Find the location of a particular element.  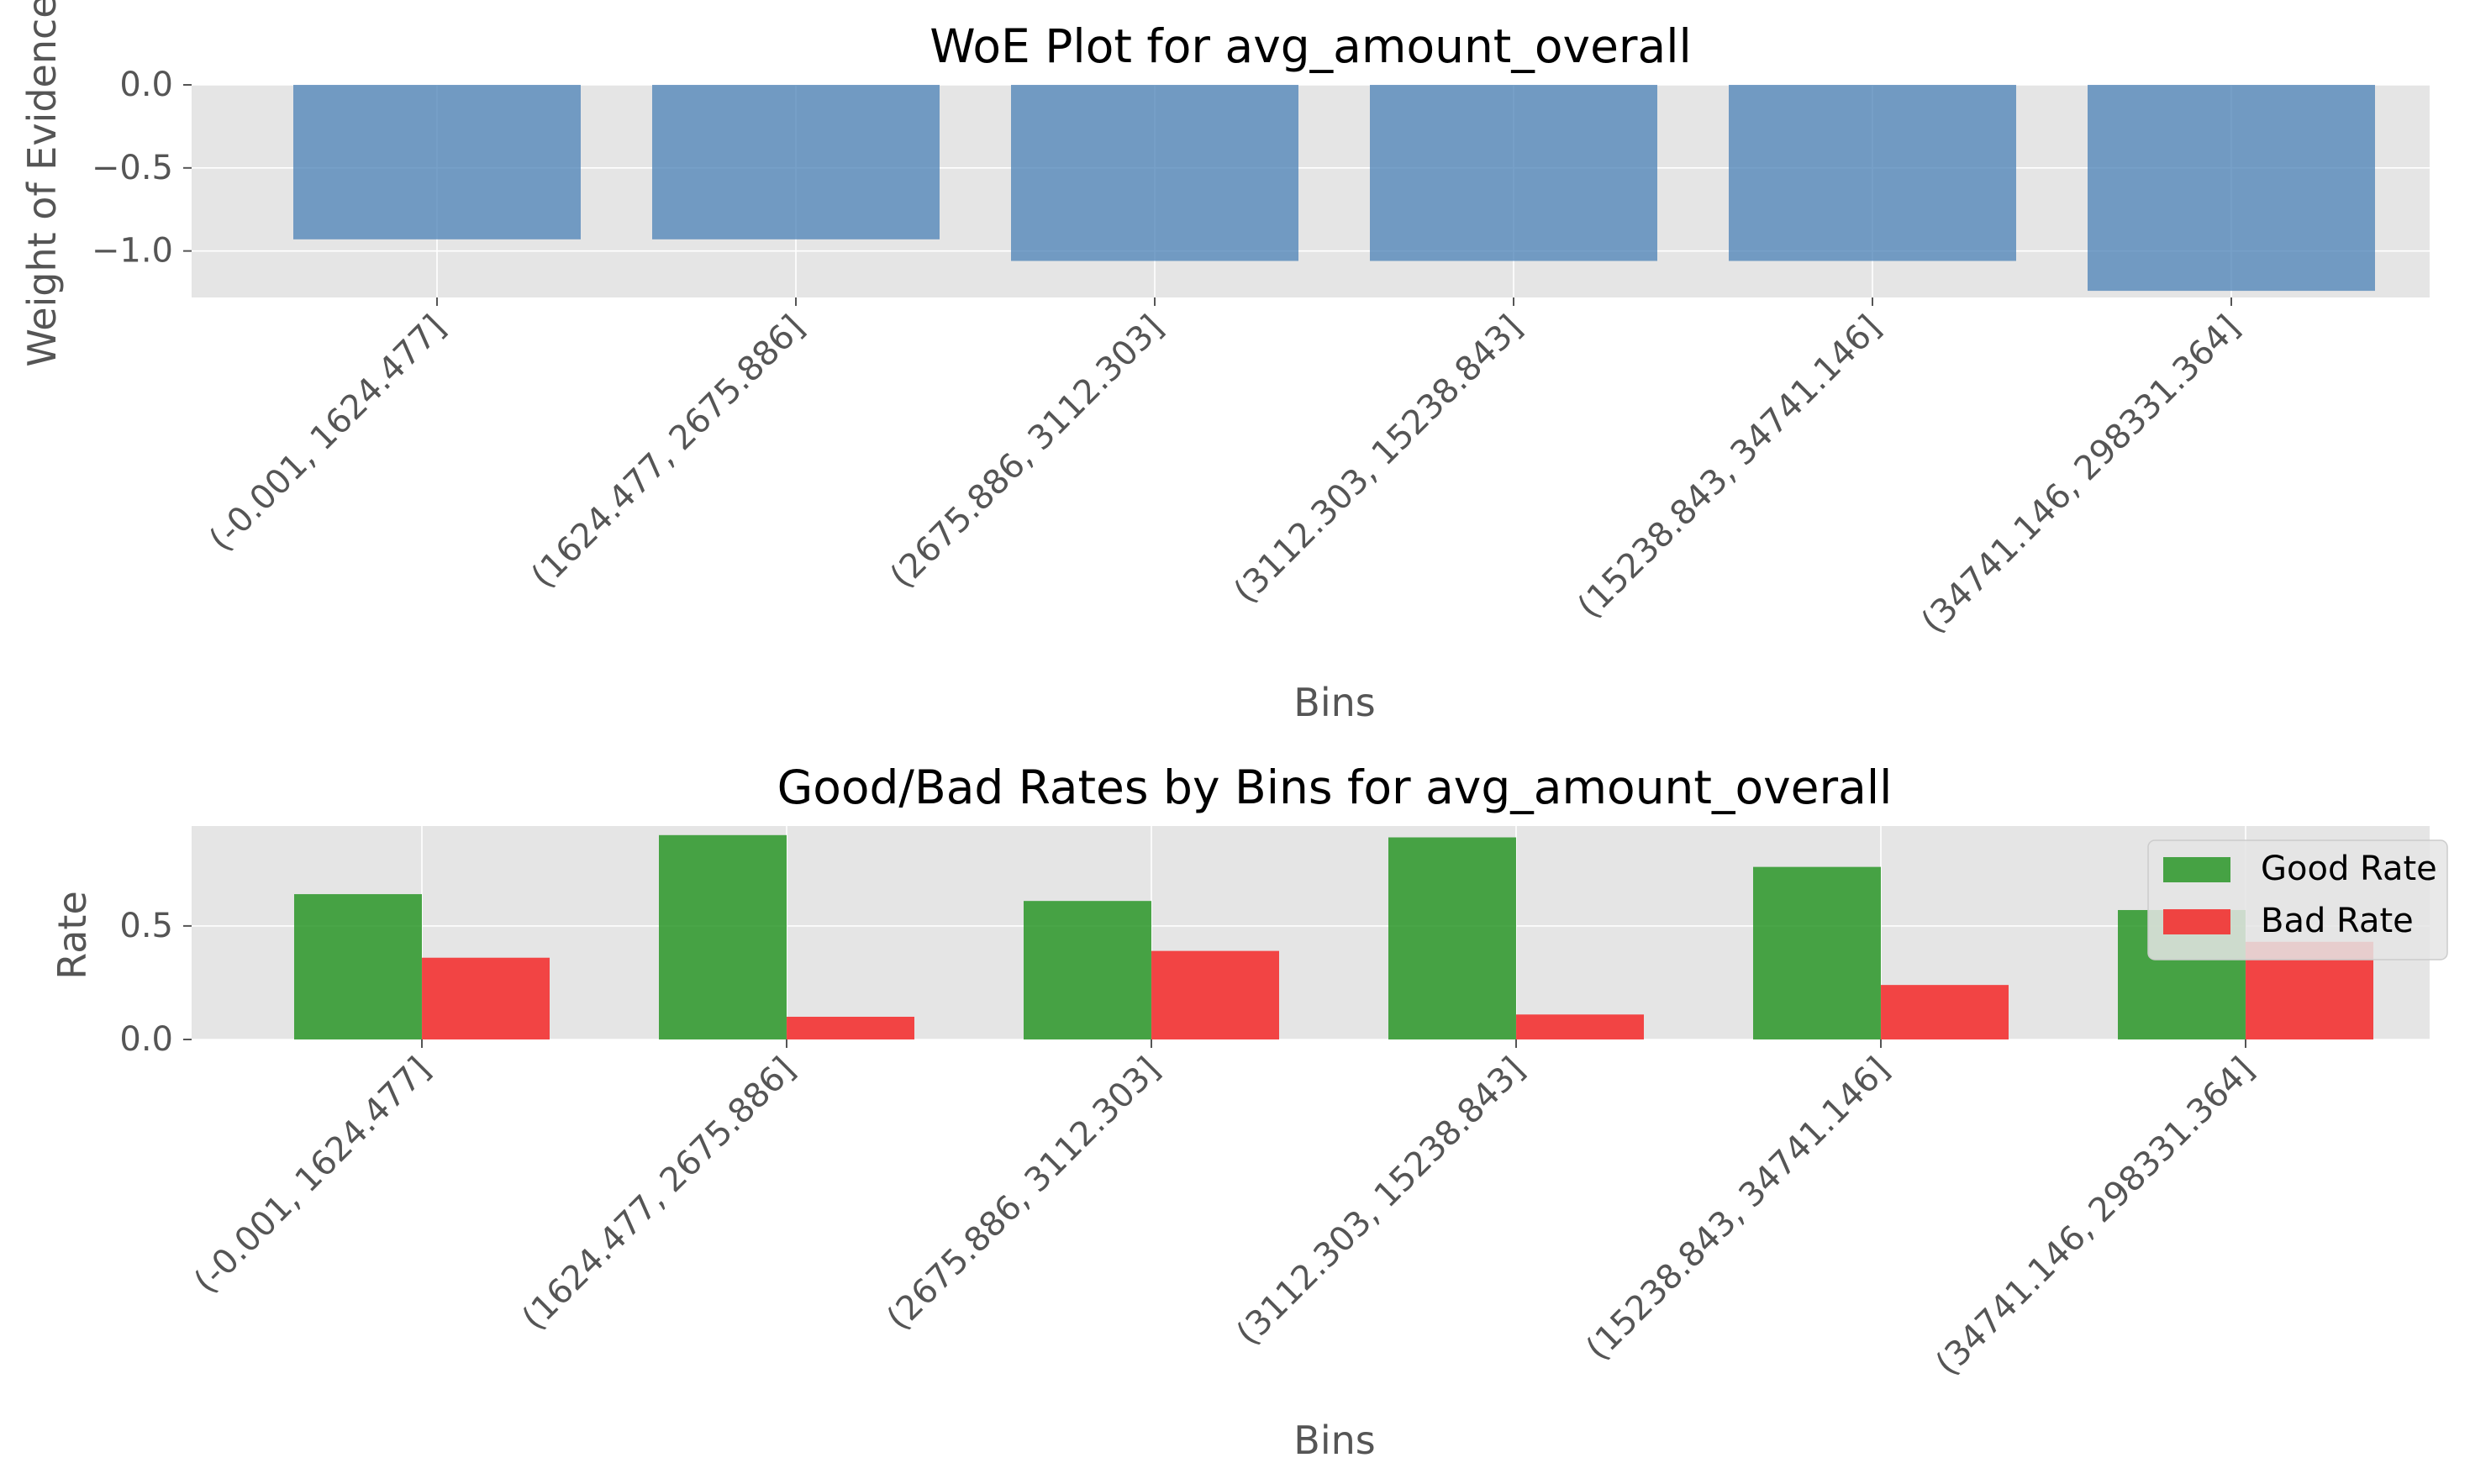

woe-x-tick-label: (15238.843, 34741.146] is located at coordinates (1729, 467).